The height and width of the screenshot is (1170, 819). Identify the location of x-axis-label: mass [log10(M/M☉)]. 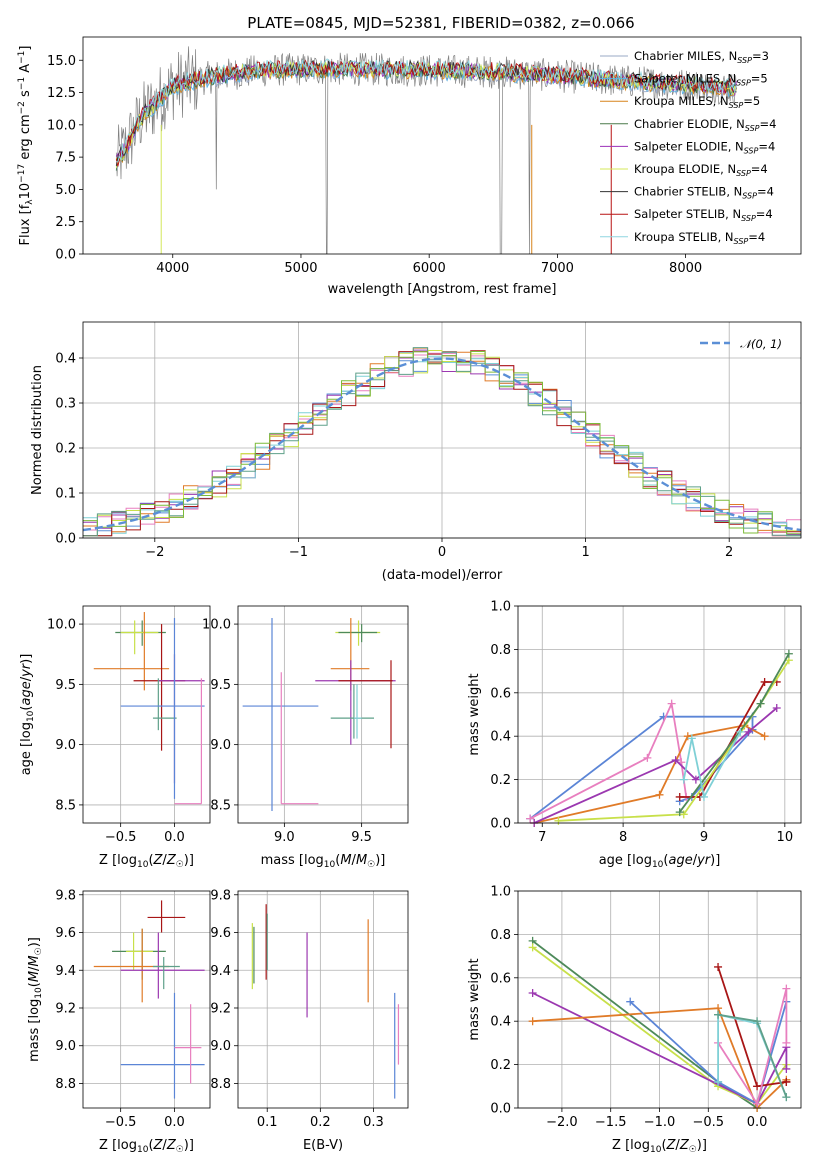
(323, 861).